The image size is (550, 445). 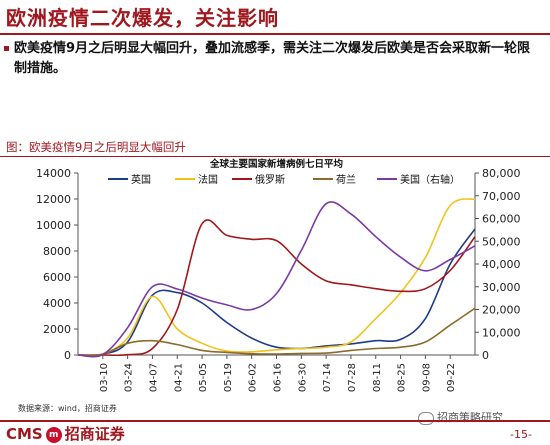 I want to click on x-tick-label: 03-10, so click(x=104, y=377).